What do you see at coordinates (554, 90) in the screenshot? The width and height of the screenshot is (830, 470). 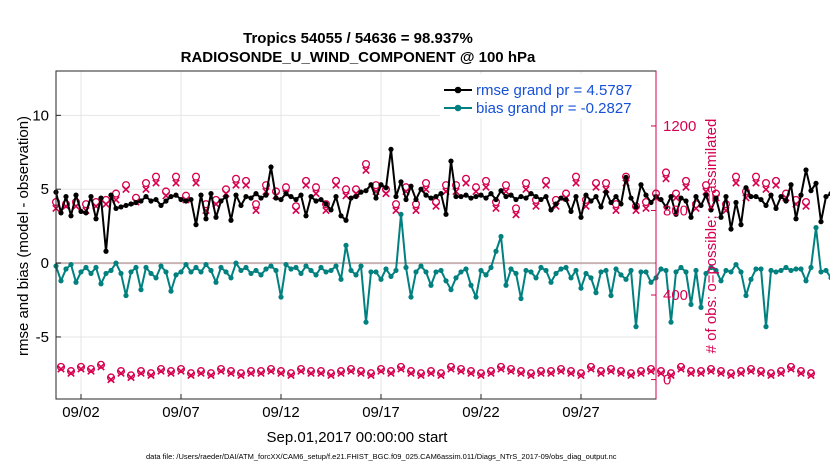 I see `legend-rmse-label: rmse grand pr = 4.5787` at bounding box center [554, 90].